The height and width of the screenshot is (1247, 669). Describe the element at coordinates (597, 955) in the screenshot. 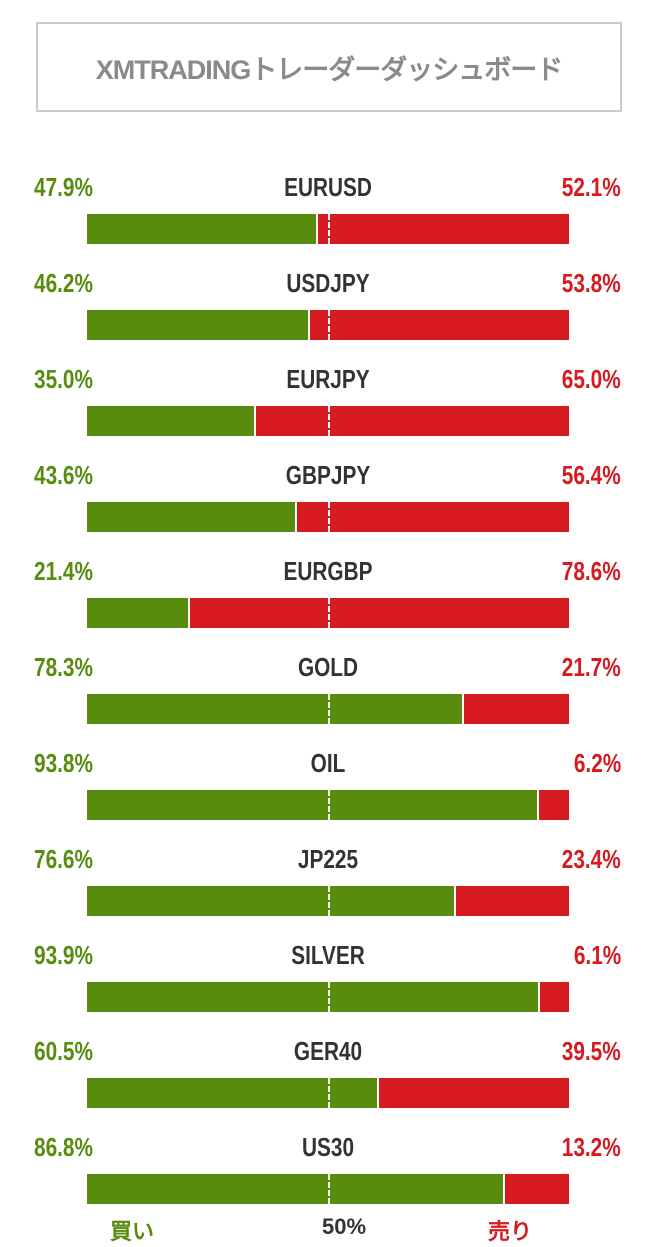

I see `sell-percent: 6.1%` at that location.